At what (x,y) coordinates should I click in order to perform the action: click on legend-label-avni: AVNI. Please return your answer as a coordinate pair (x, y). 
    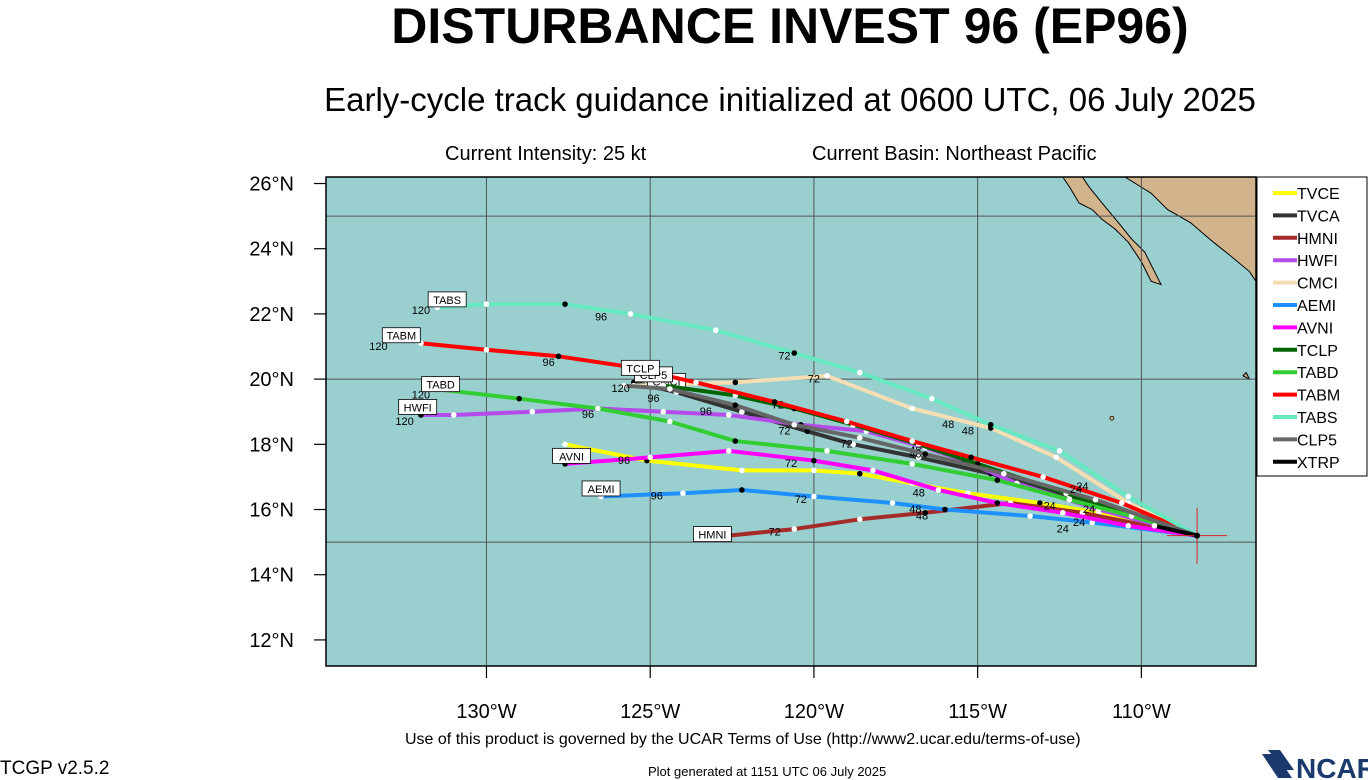
    Looking at the image, I should click on (1315, 328).